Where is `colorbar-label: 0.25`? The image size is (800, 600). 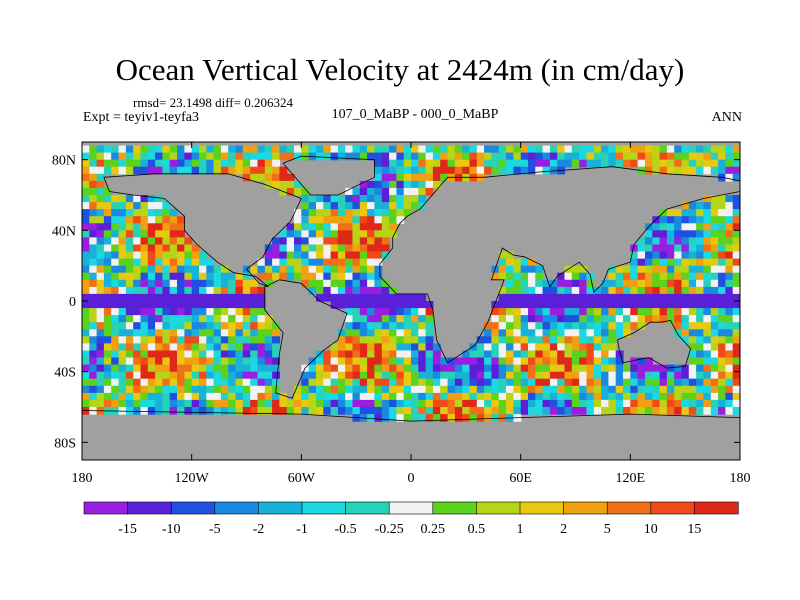
colorbar-label: 0.25 is located at coordinates (433, 529).